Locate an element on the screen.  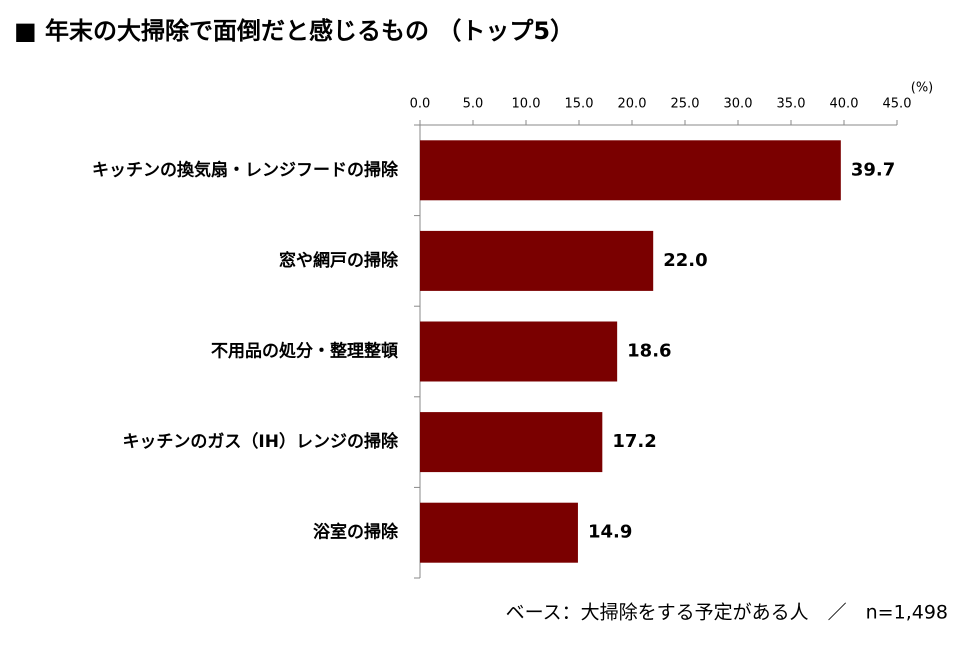
value-label: 17.2 is located at coordinates (634, 441).